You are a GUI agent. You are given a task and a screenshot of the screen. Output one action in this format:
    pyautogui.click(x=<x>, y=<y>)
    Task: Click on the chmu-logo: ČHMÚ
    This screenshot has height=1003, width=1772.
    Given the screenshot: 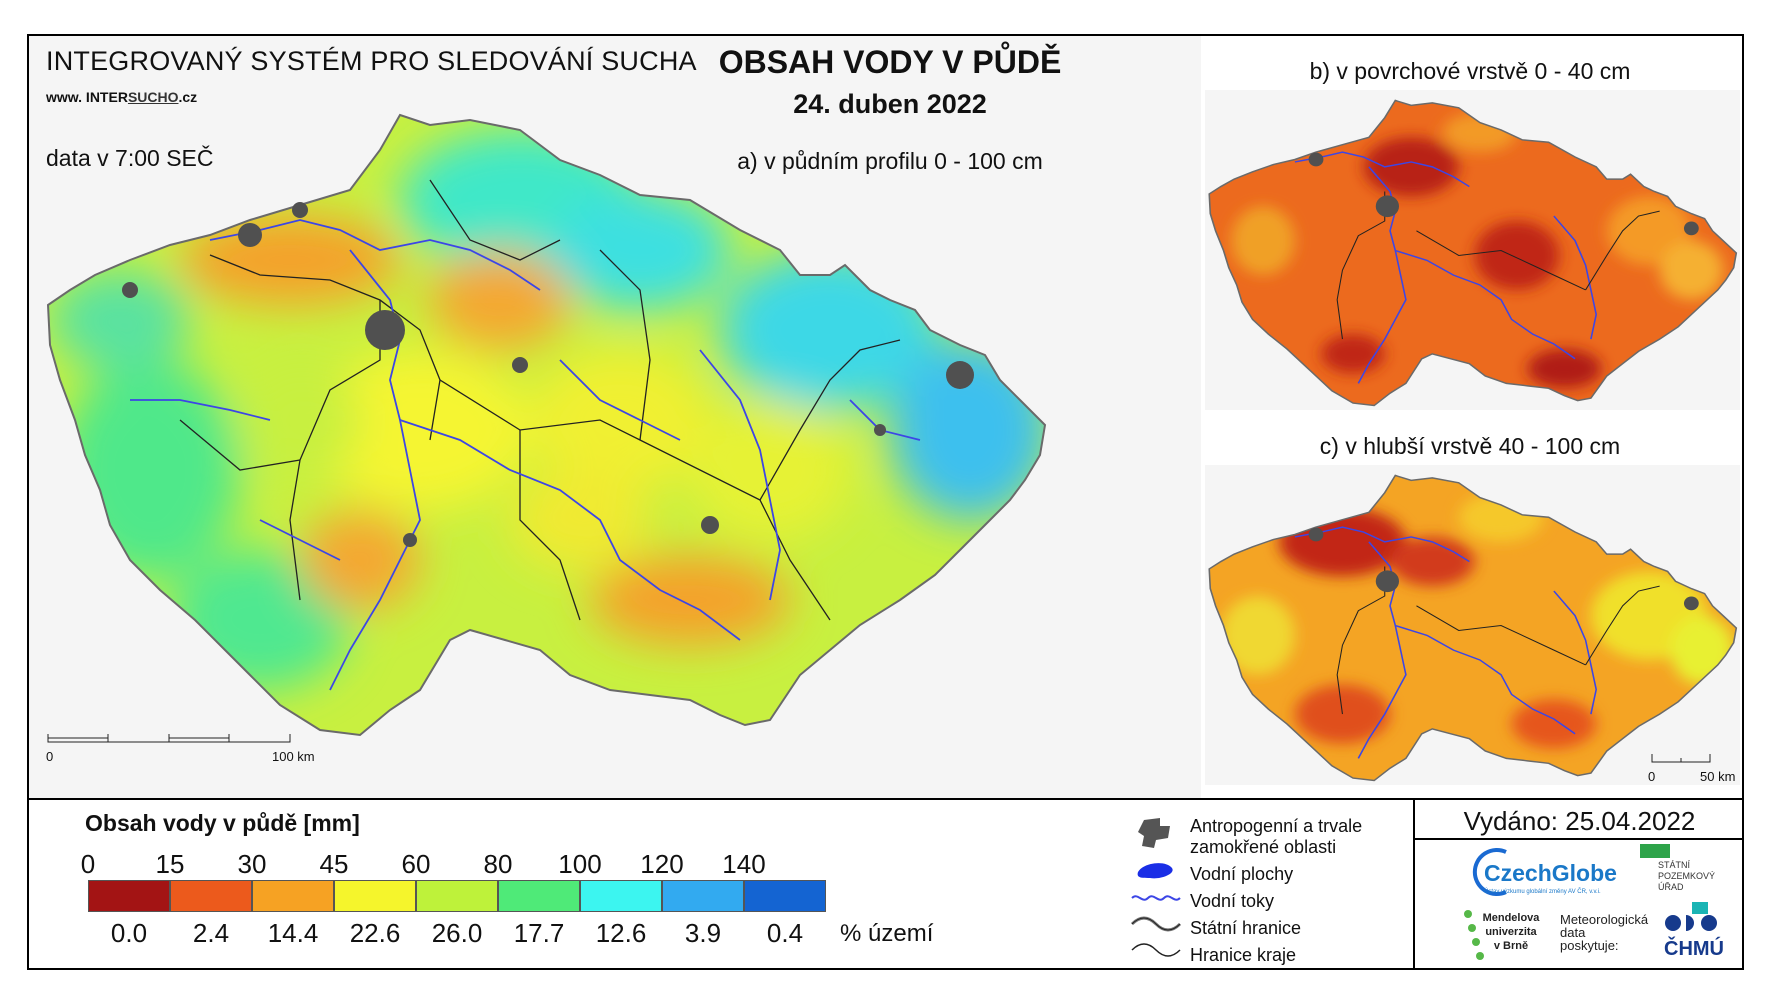 What is the action you would take?
    pyautogui.click(x=1694, y=949)
    